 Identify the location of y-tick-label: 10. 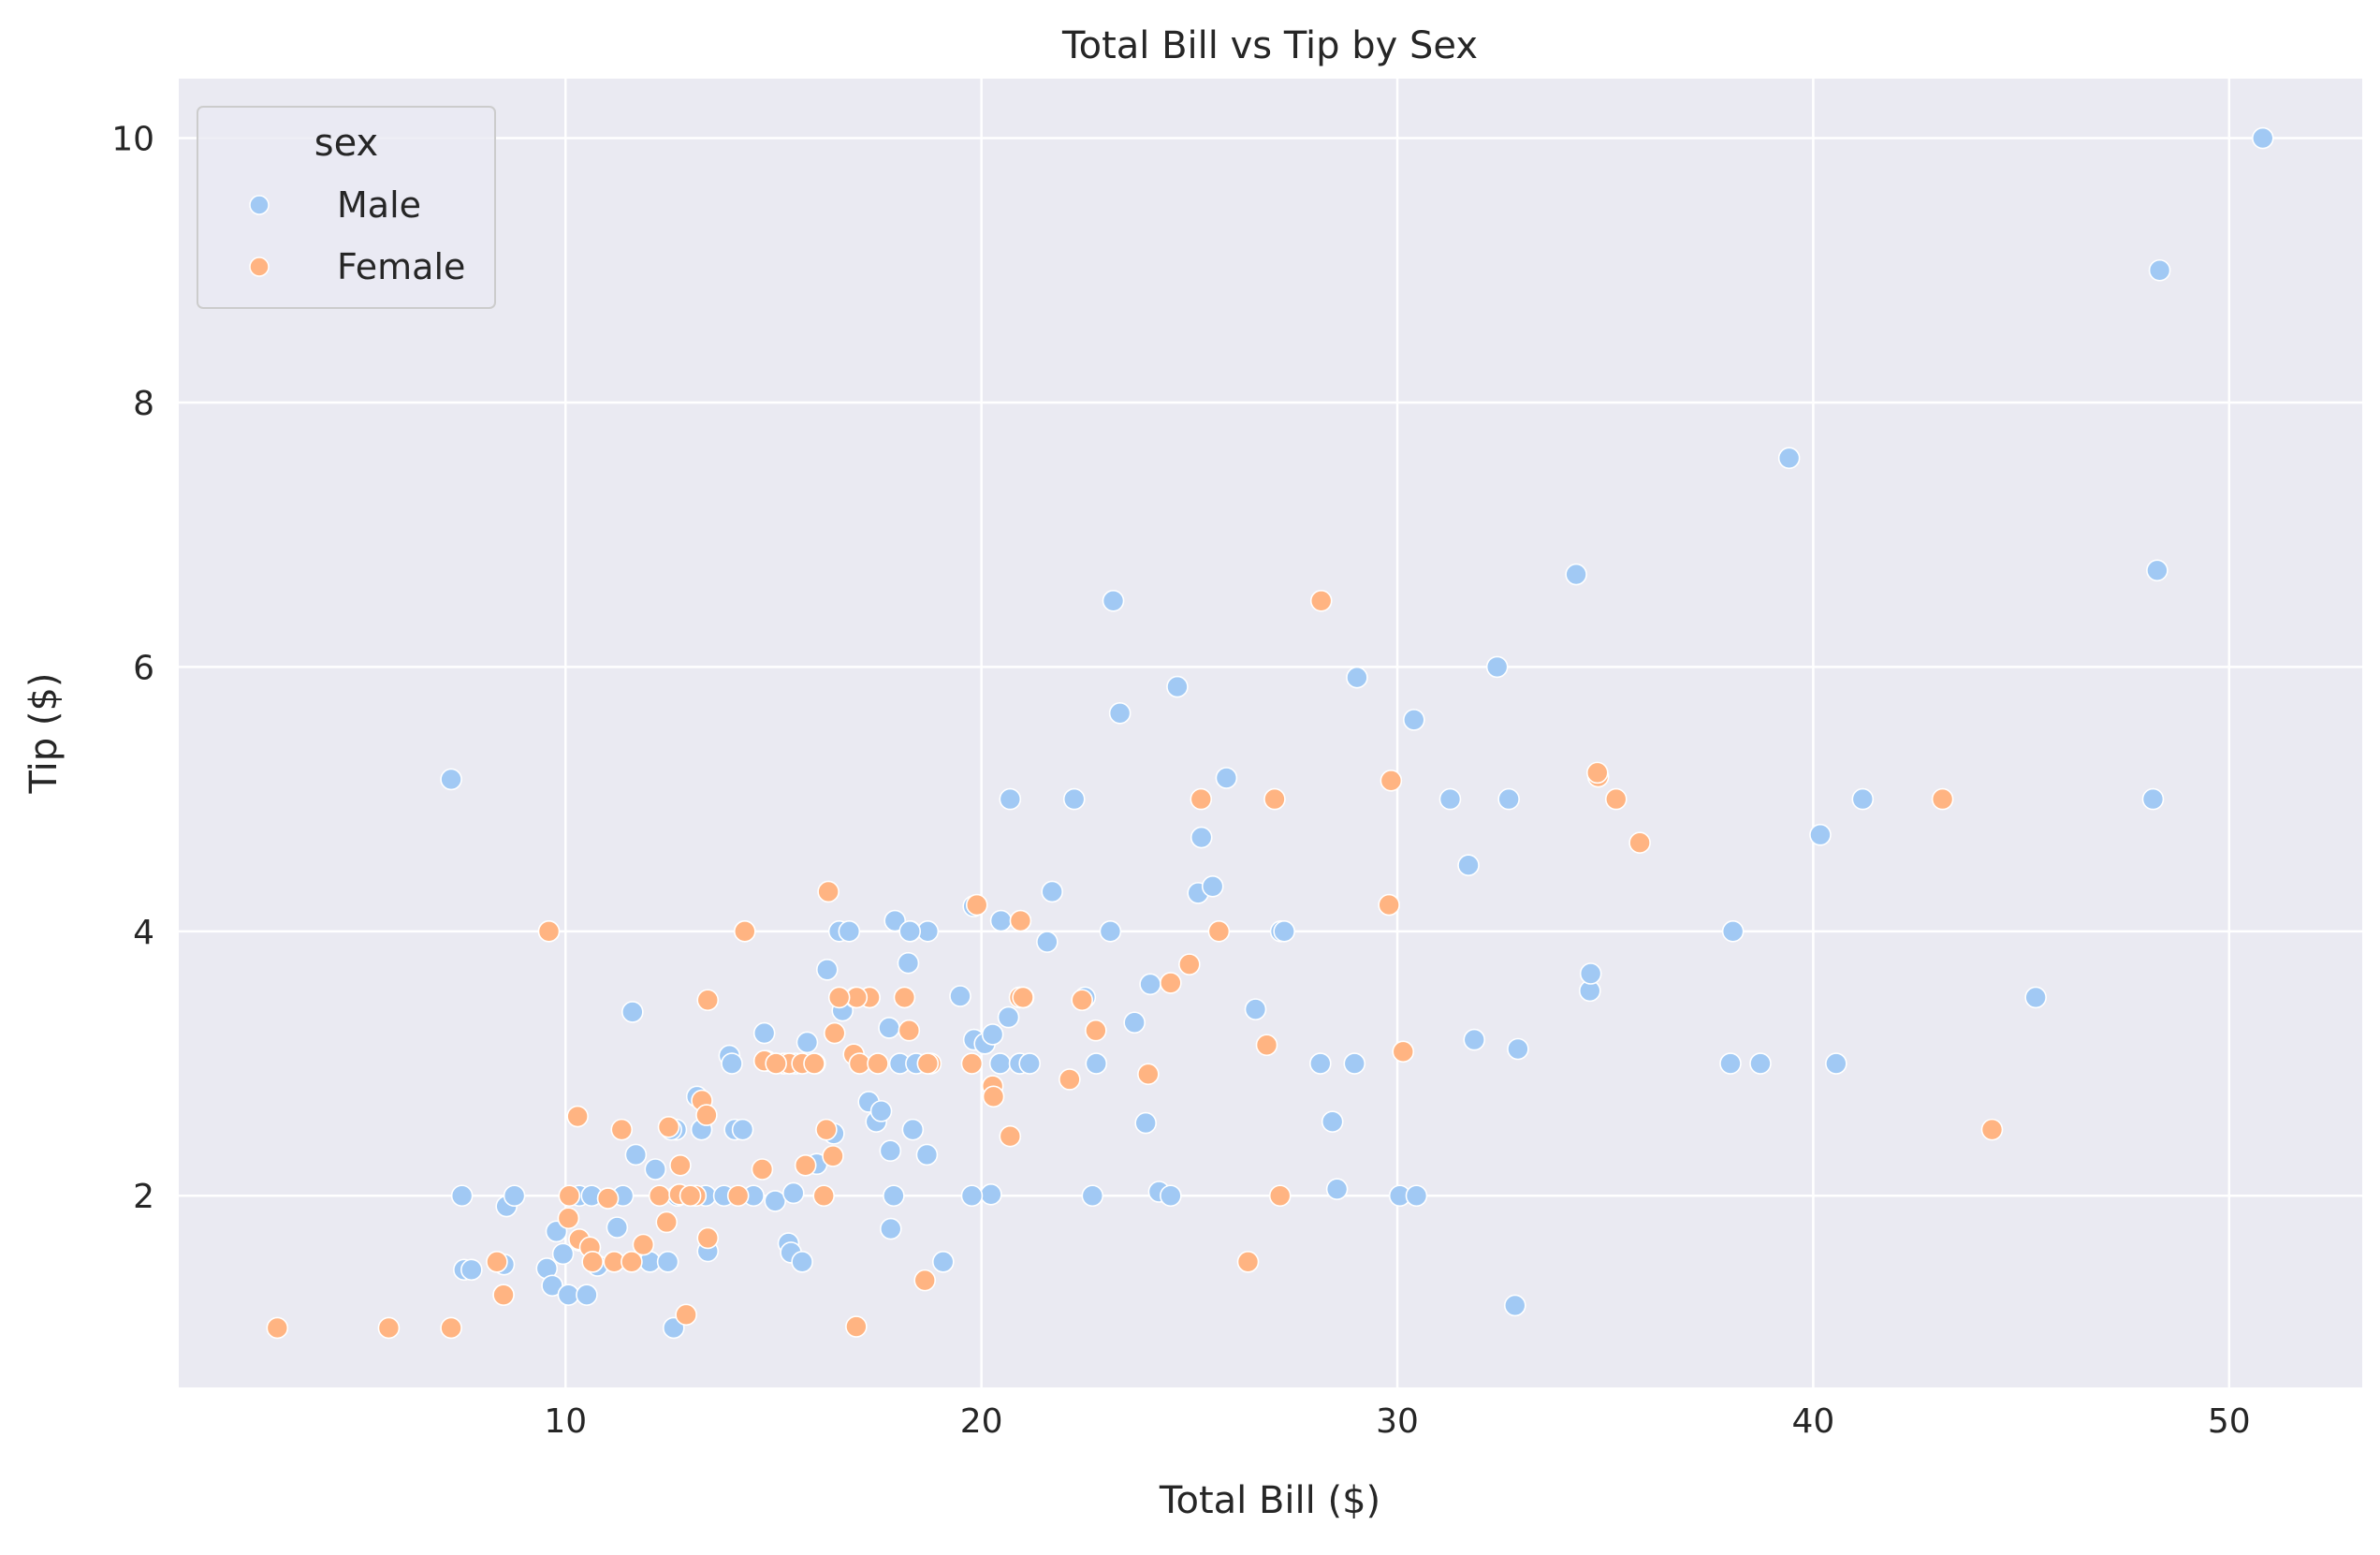
(132, 140).